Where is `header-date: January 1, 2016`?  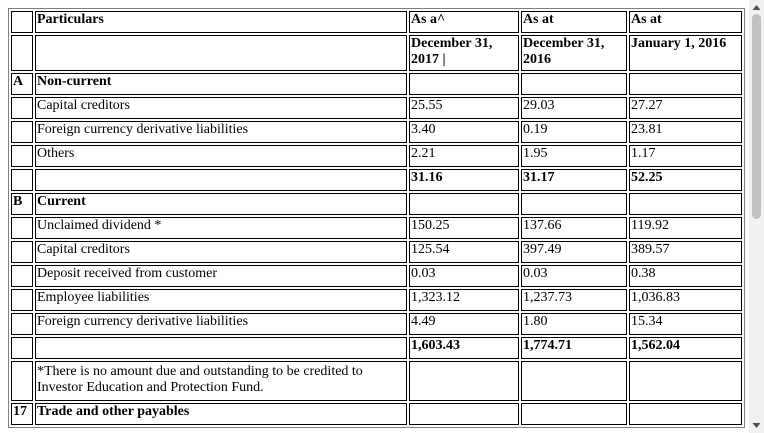
header-date: January 1, 2016 is located at coordinates (685, 53).